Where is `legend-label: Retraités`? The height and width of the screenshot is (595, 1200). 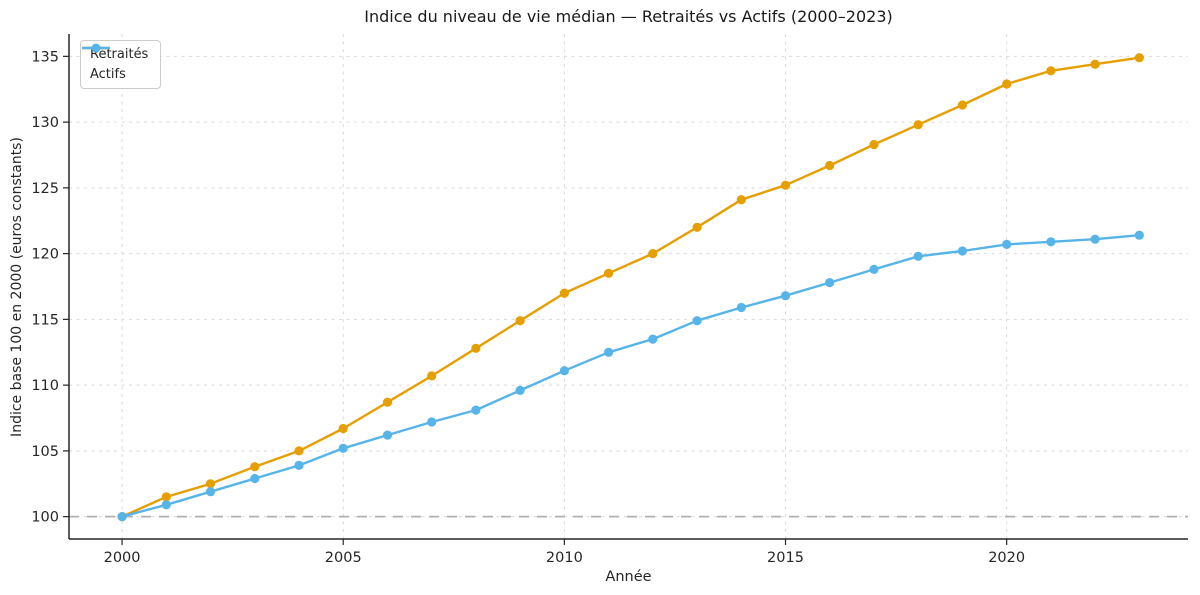
legend-label: Retraités is located at coordinates (119, 54).